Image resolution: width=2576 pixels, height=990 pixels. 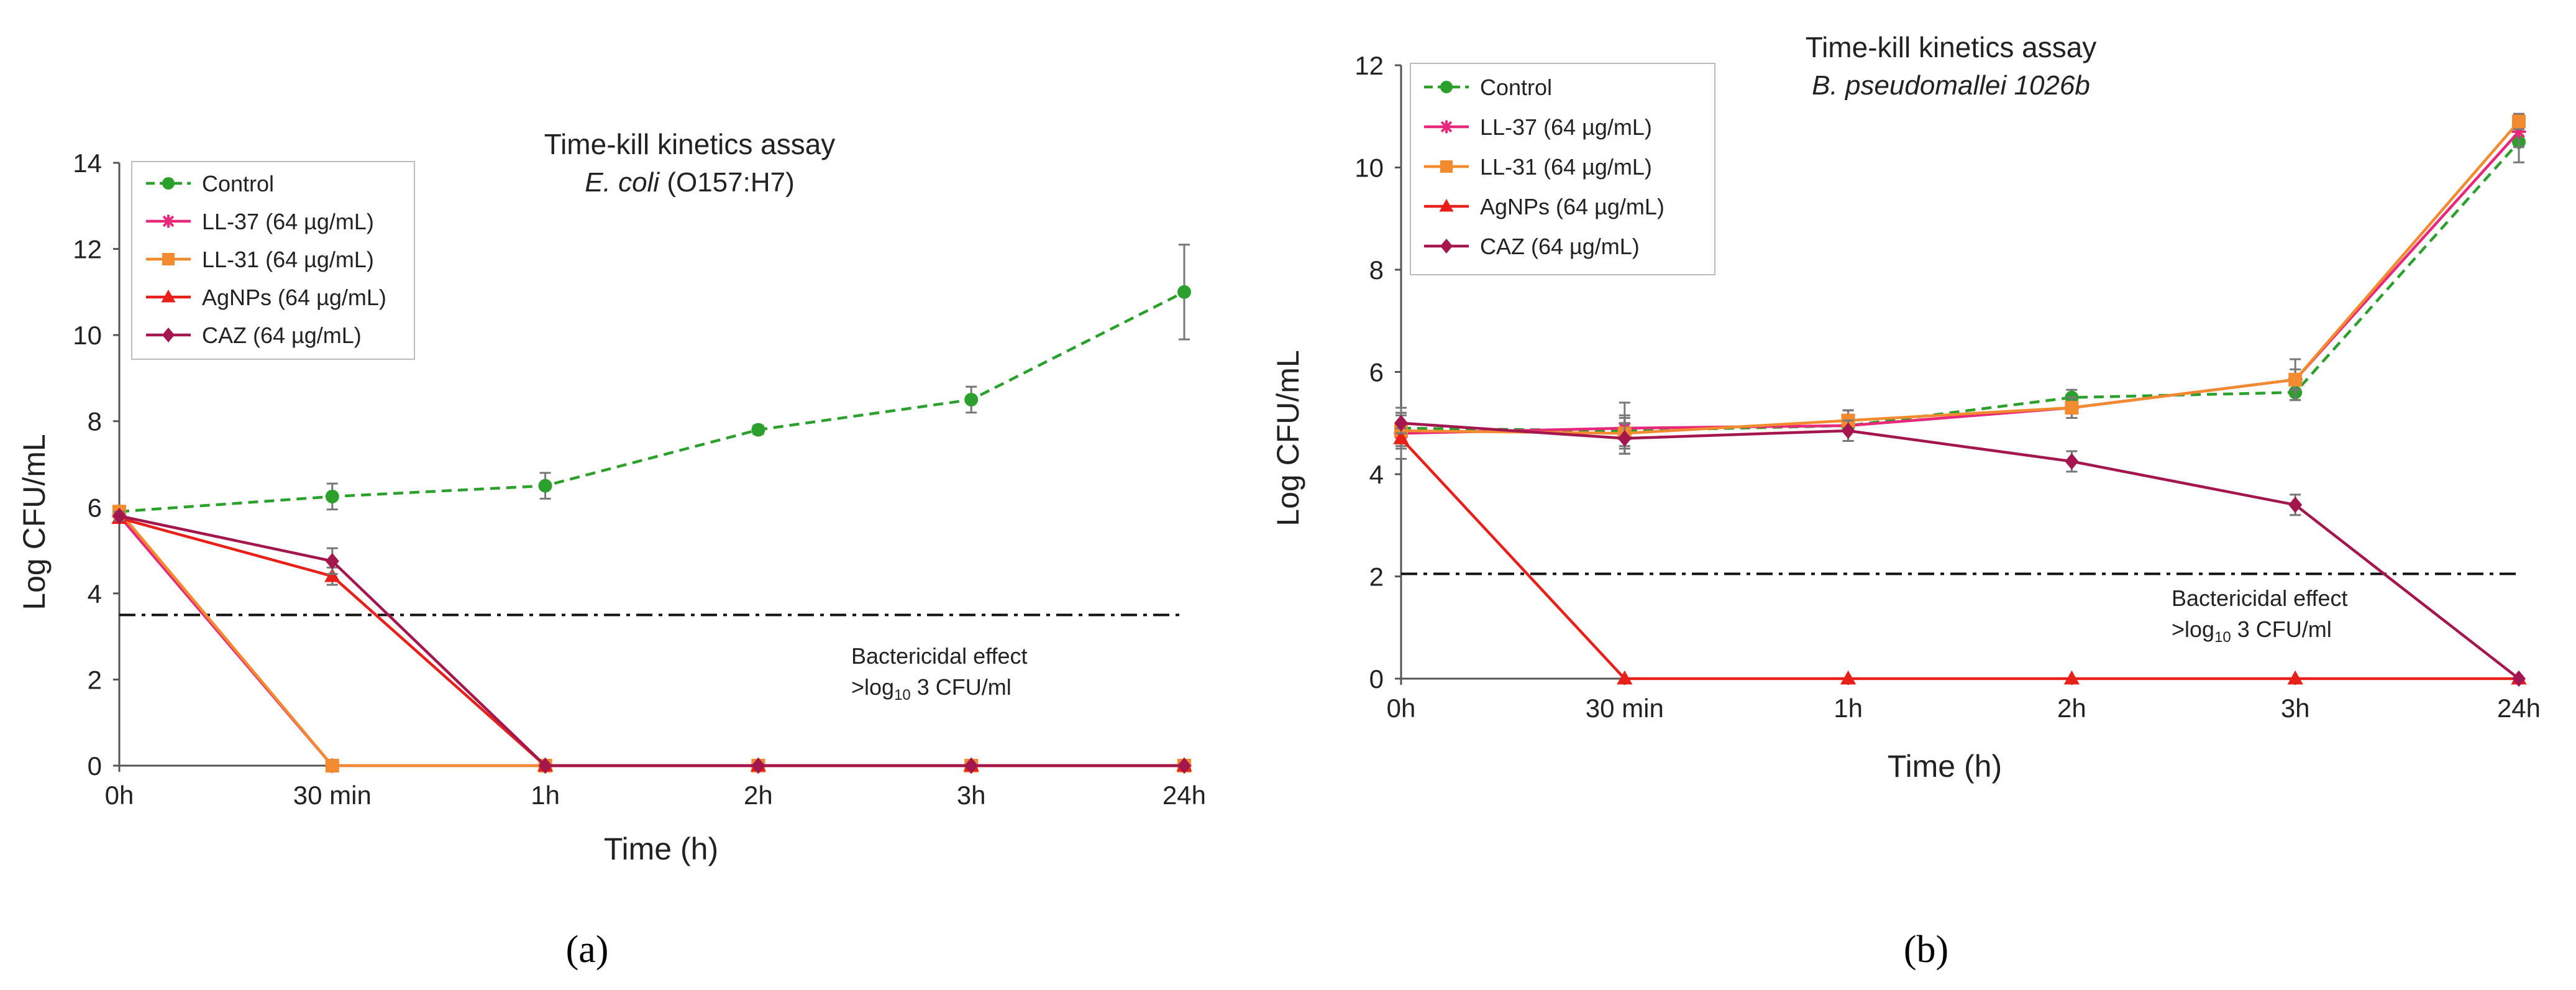 I want to click on y-axis-title-b: Log CFU/mL, so click(x=1288, y=438).